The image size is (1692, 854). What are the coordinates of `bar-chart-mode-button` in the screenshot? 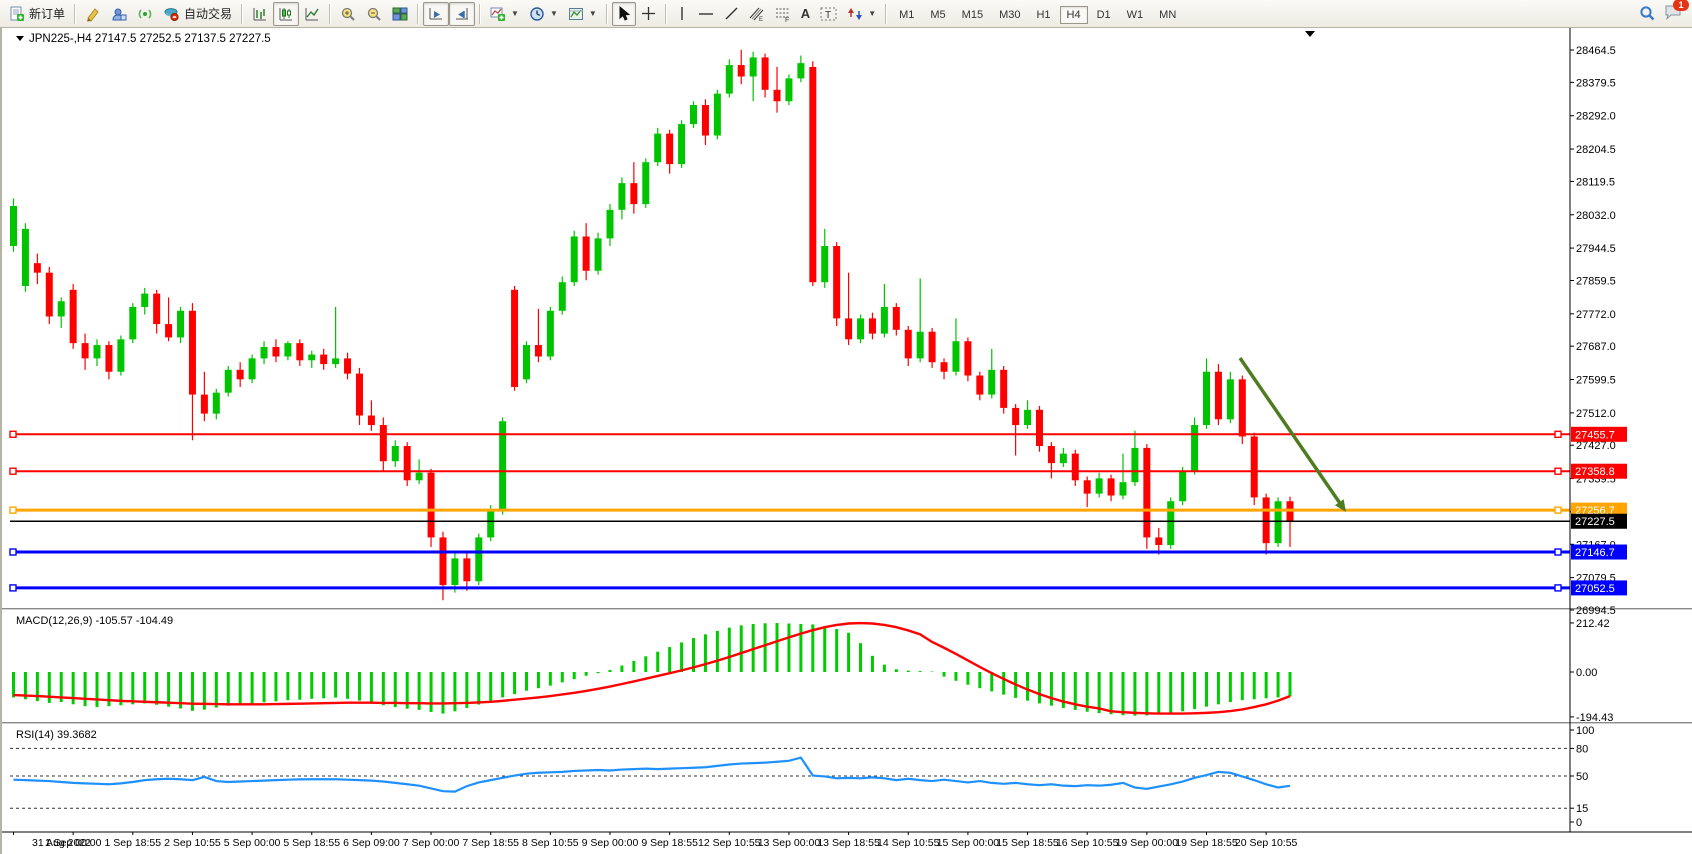 It's located at (260, 14).